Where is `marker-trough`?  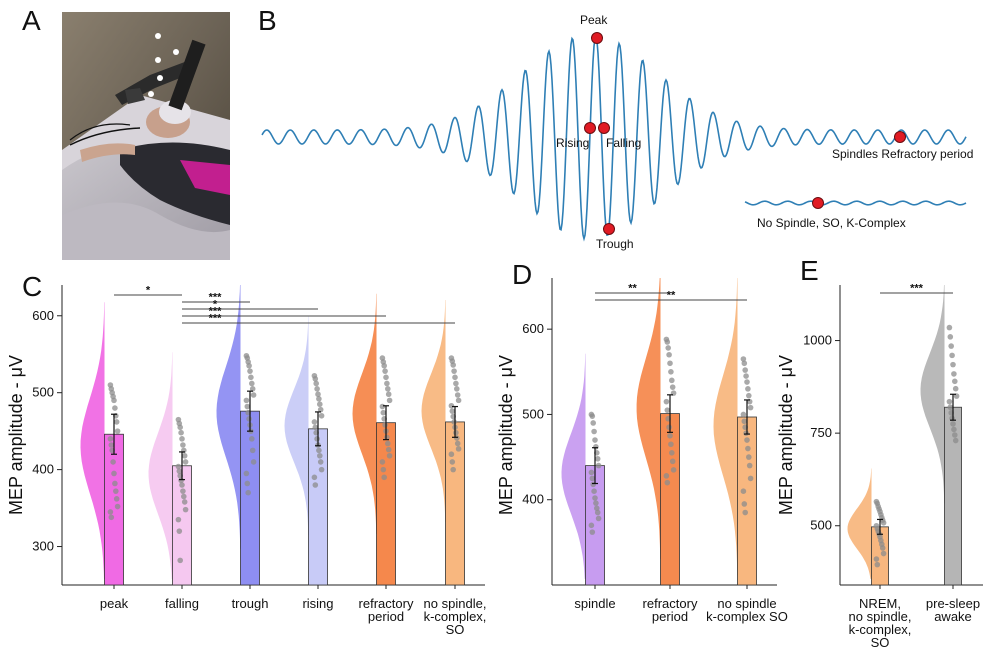 marker-trough is located at coordinates (609, 229).